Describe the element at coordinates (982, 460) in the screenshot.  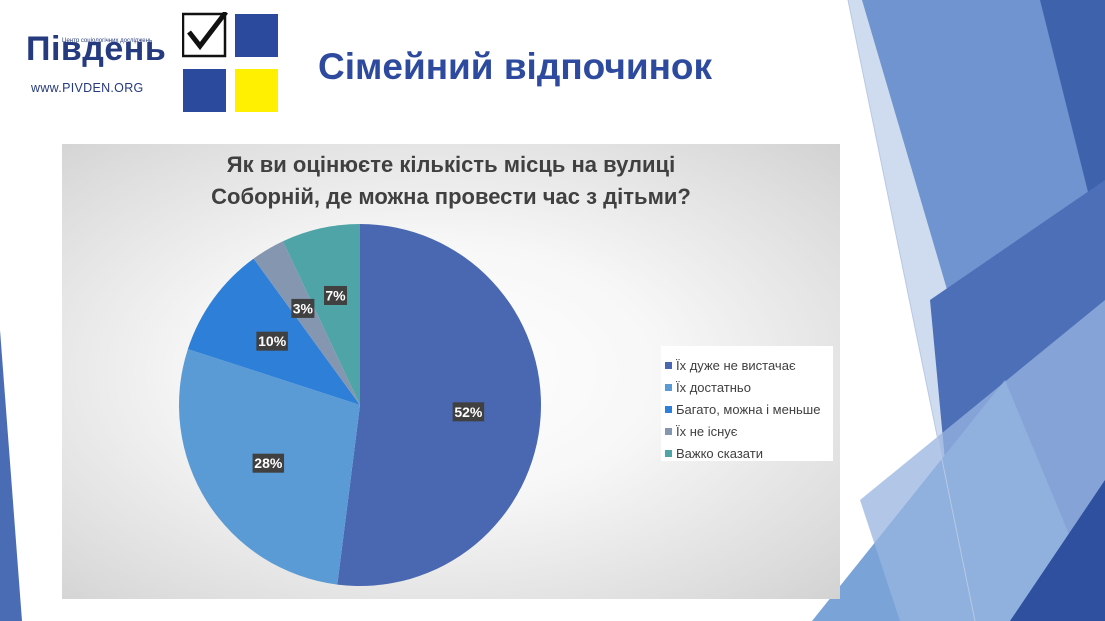
I see `bg-facet-overlay` at that location.